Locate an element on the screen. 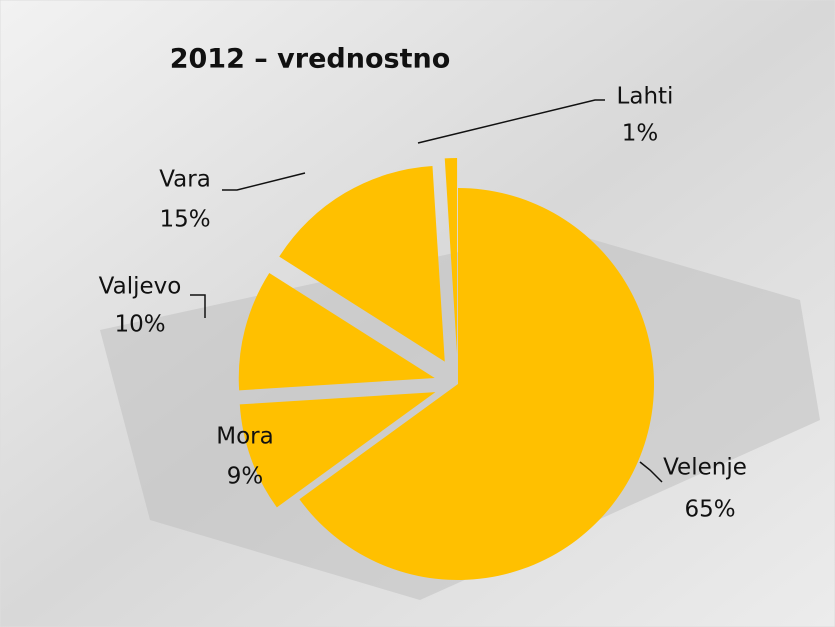 The image size is (835, 627). category-label: Mora is located at coordinates (244, 437).